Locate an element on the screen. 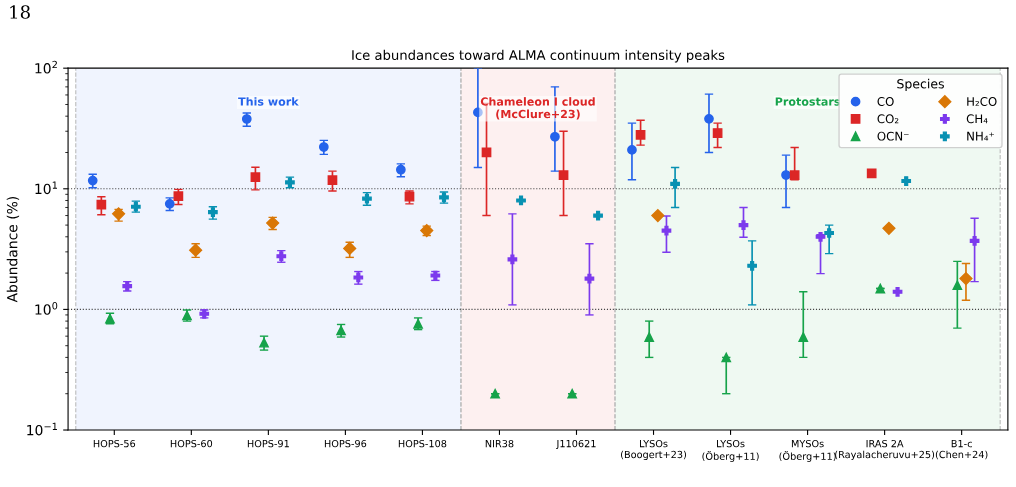  y-tick-label: 10$^{0}$ is located at coordinates (46, 308).